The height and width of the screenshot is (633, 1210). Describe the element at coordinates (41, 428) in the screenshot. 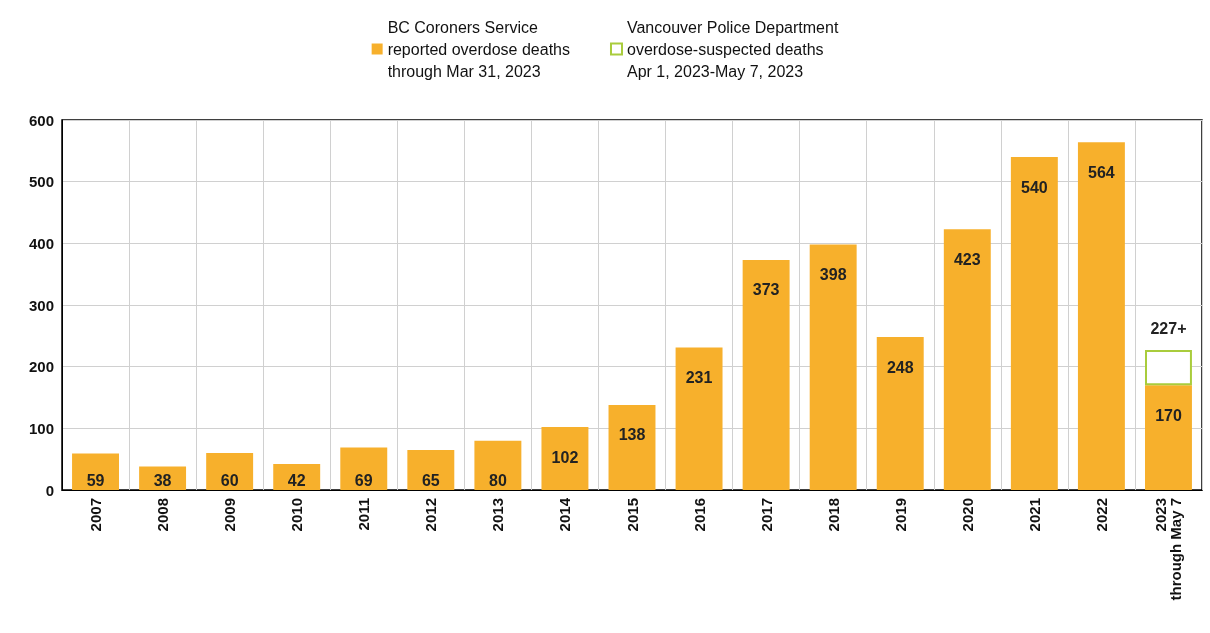

I see `y-tick-label: 100` at that location.